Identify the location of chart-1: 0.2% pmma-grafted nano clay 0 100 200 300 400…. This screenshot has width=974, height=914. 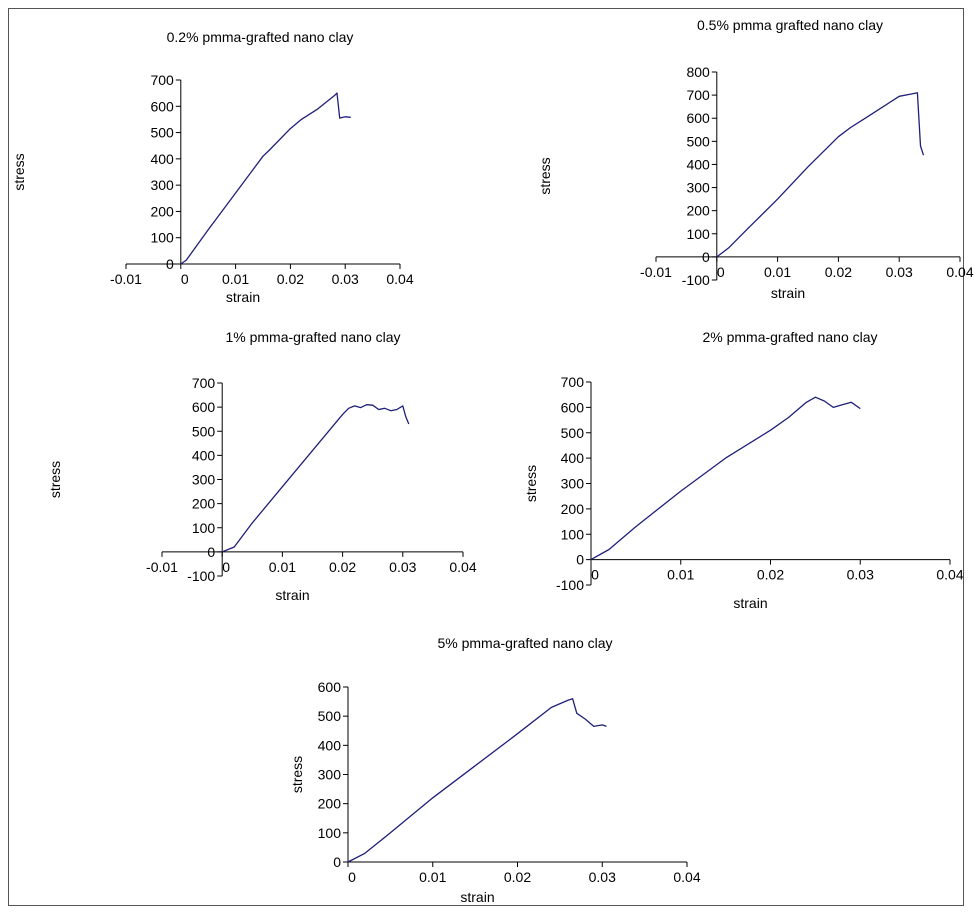
(212, 167).